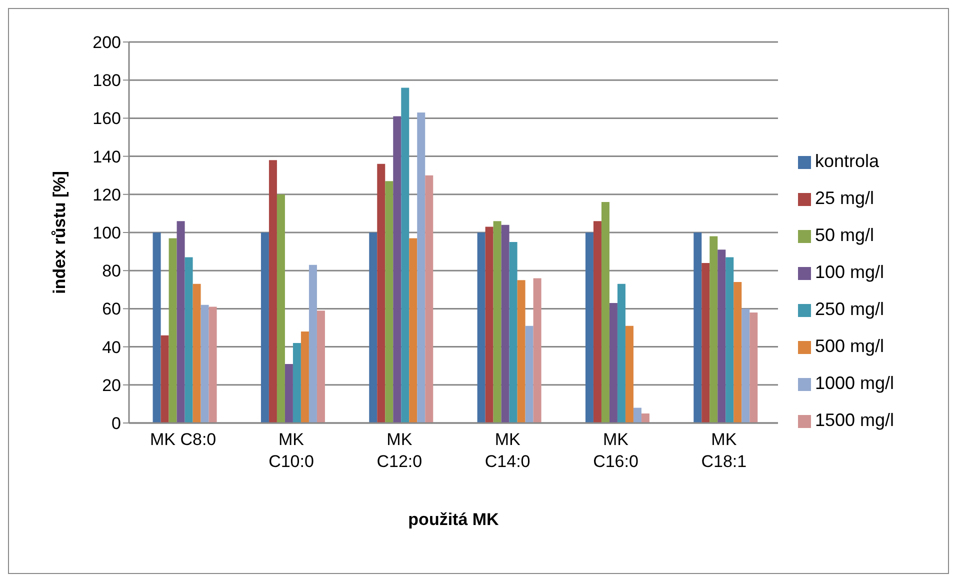 This screenshot has height=582, width=957. Describe the element at coordinates (111, 271) in the screenshot. I see `y-tick-label: 80` at that location.